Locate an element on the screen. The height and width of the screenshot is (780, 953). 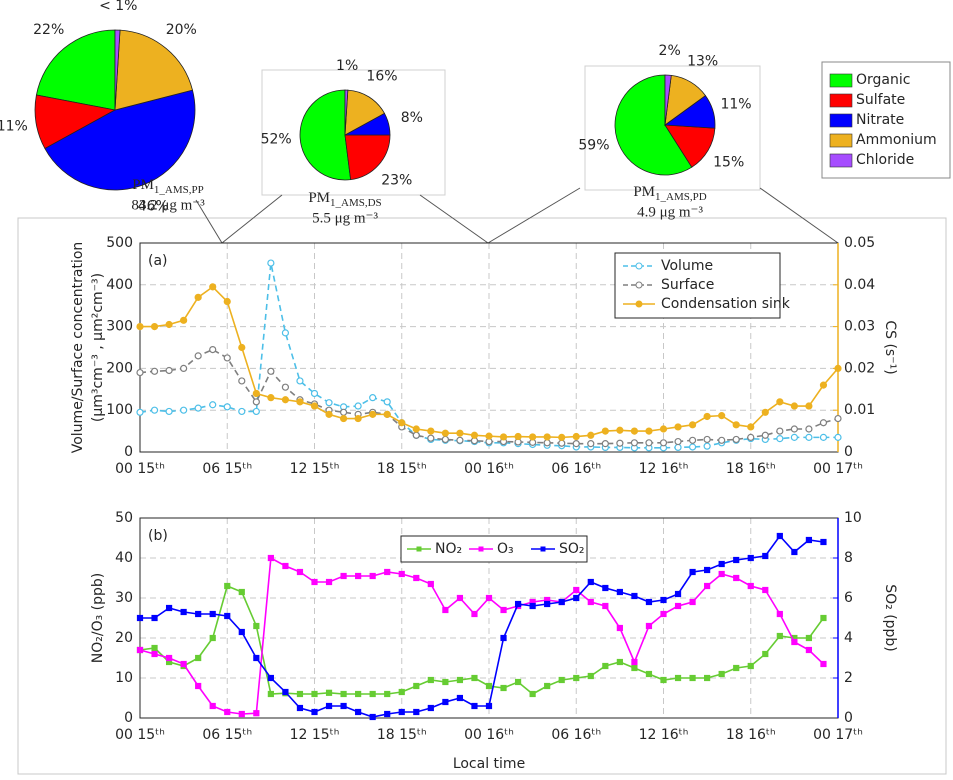
caption-text: PM is located at coordinates (644, 192).